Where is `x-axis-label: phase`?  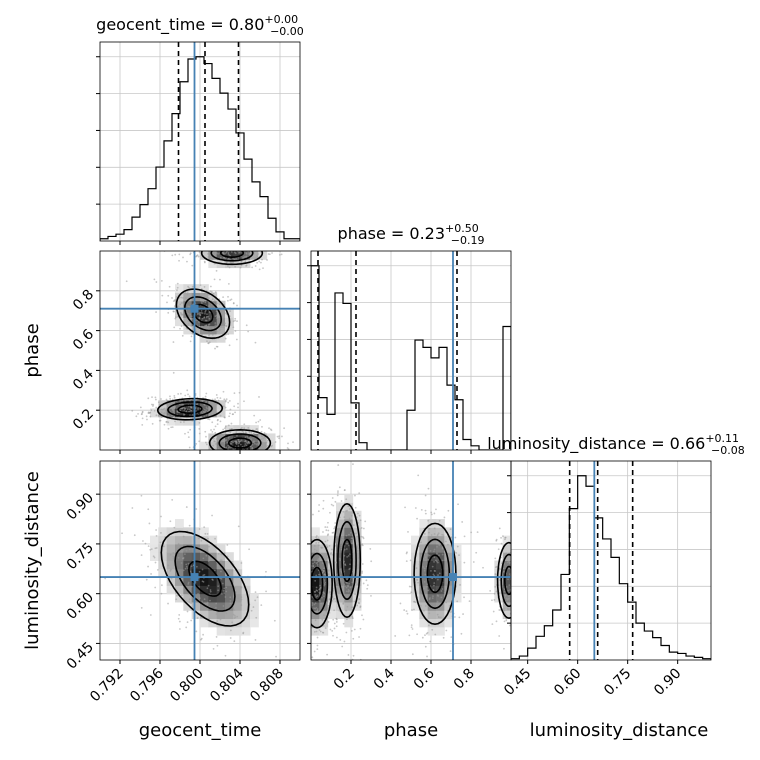
x-axis-label: phase is located at coordinates (411, 730).